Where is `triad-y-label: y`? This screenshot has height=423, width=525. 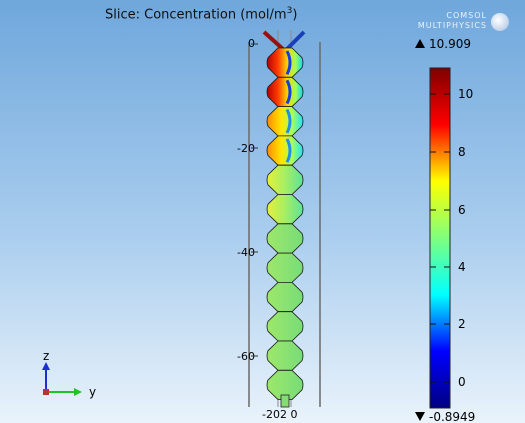 triad-y-label: y is located at coordinates (92, 392).